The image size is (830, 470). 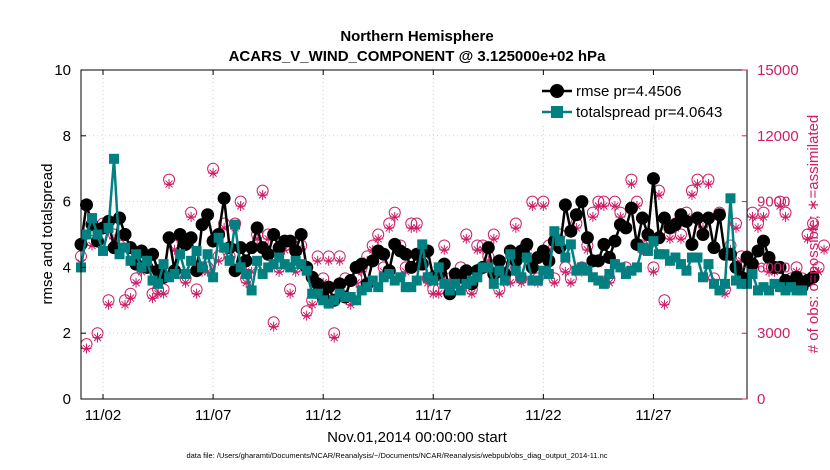 What do you see at coordinates (639, 101) in the screenshot?
I see `legend-box` at bounding box center [639, 101].